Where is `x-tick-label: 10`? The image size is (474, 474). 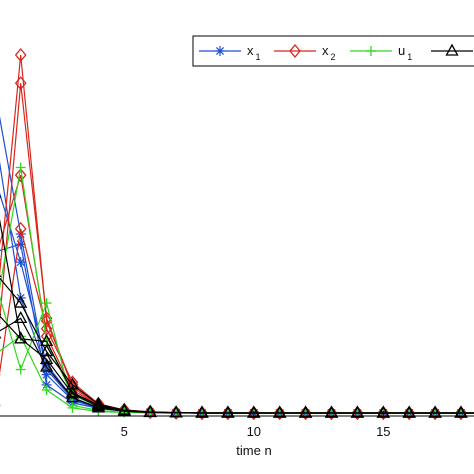
x-tick-label: 10 is located at coordinates (254, 431).